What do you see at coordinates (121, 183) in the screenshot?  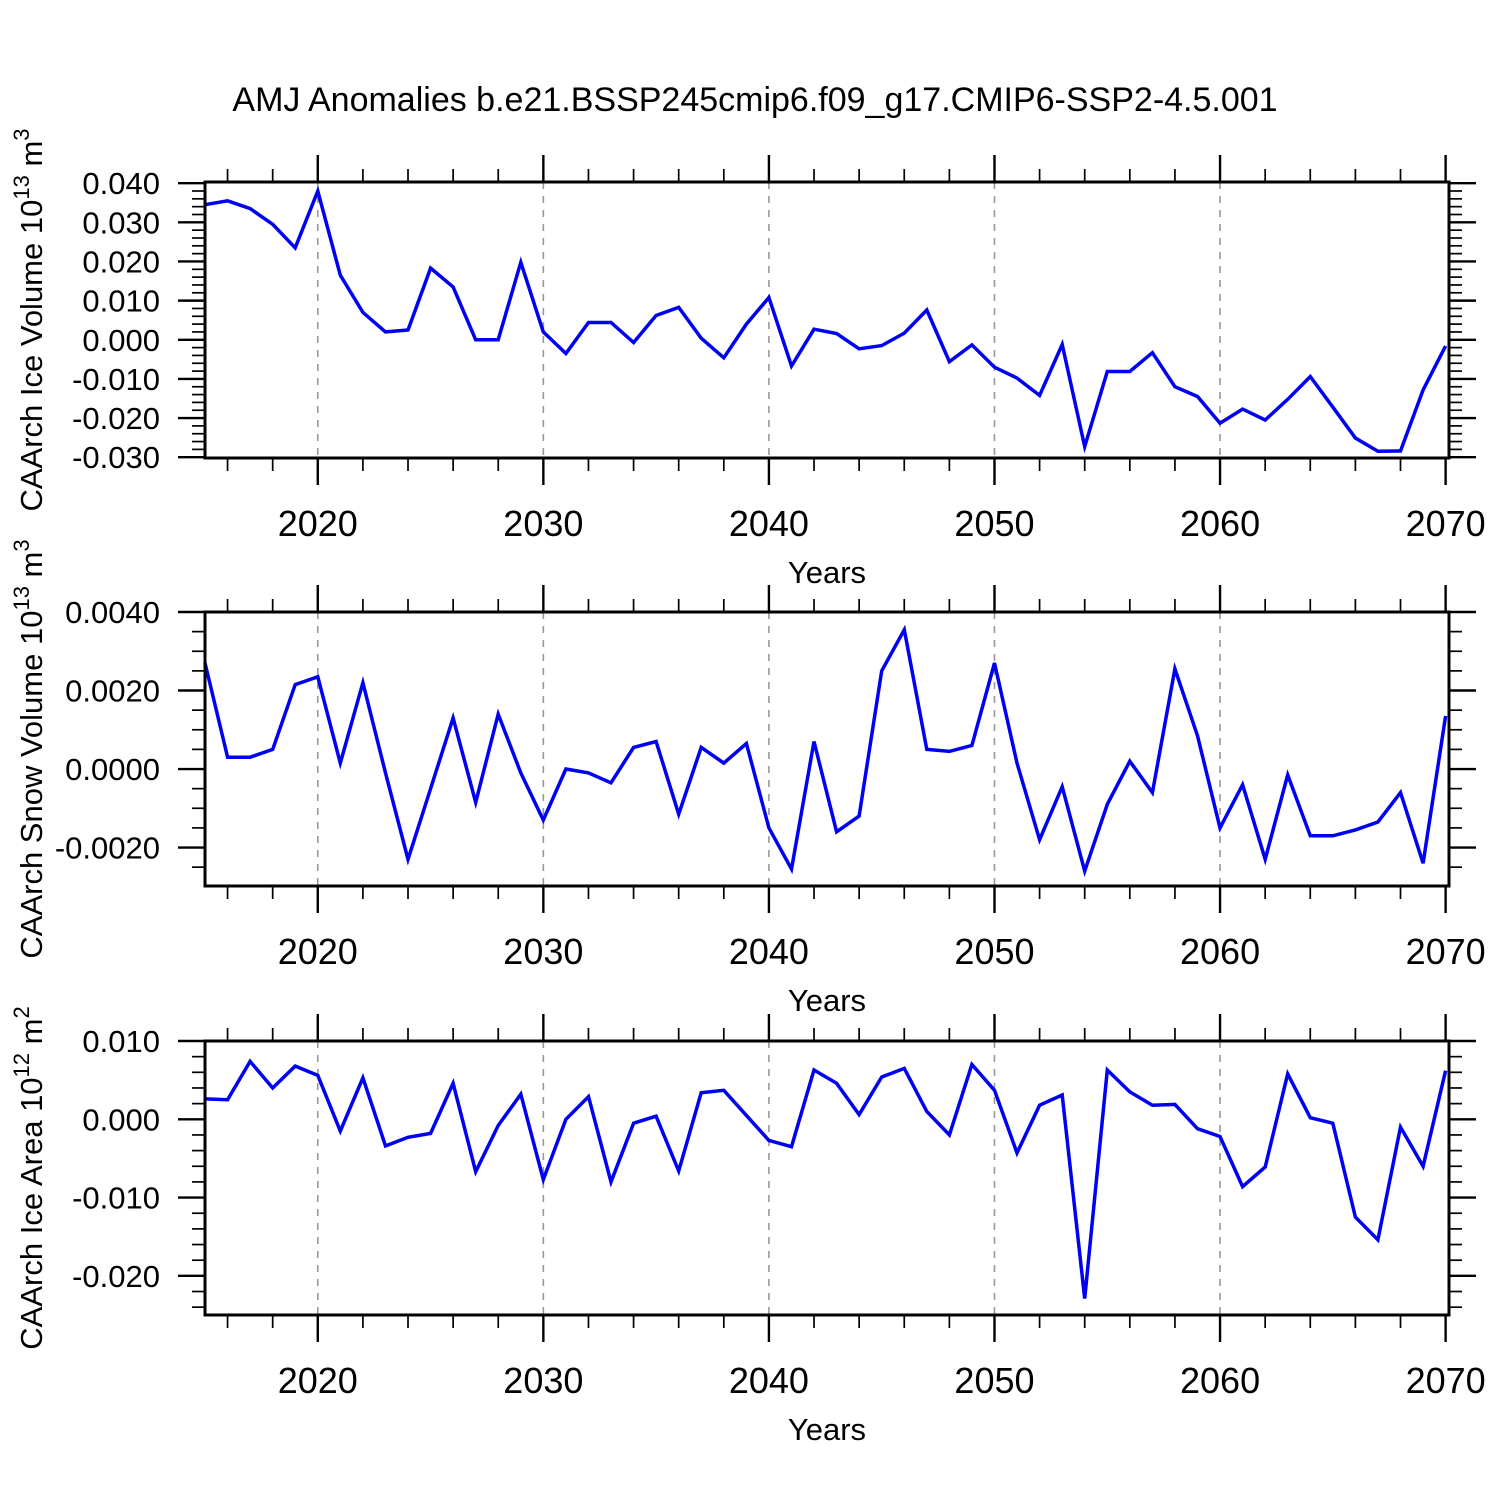 I see `svg-text: 0.040` at bounding box center [121, 183].